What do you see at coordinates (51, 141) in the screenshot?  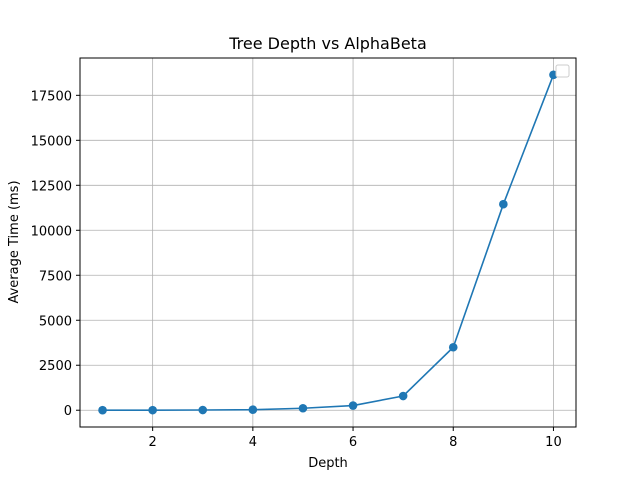 I see `y-tick-label: 15000` at bounding box center [51, 141].